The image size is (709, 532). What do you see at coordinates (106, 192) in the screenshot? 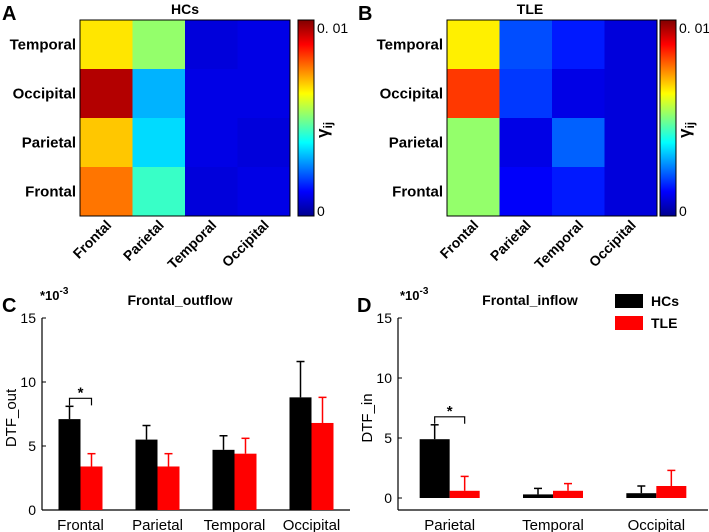
I see `heatmap-cell-frontal-frontal` at bounding box center [106, 192].